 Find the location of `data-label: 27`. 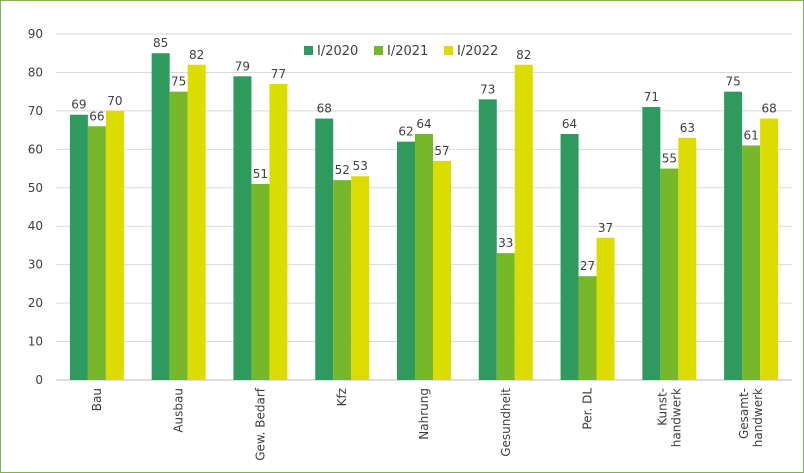

data-label: 27 is located at coordinates (587, 266).